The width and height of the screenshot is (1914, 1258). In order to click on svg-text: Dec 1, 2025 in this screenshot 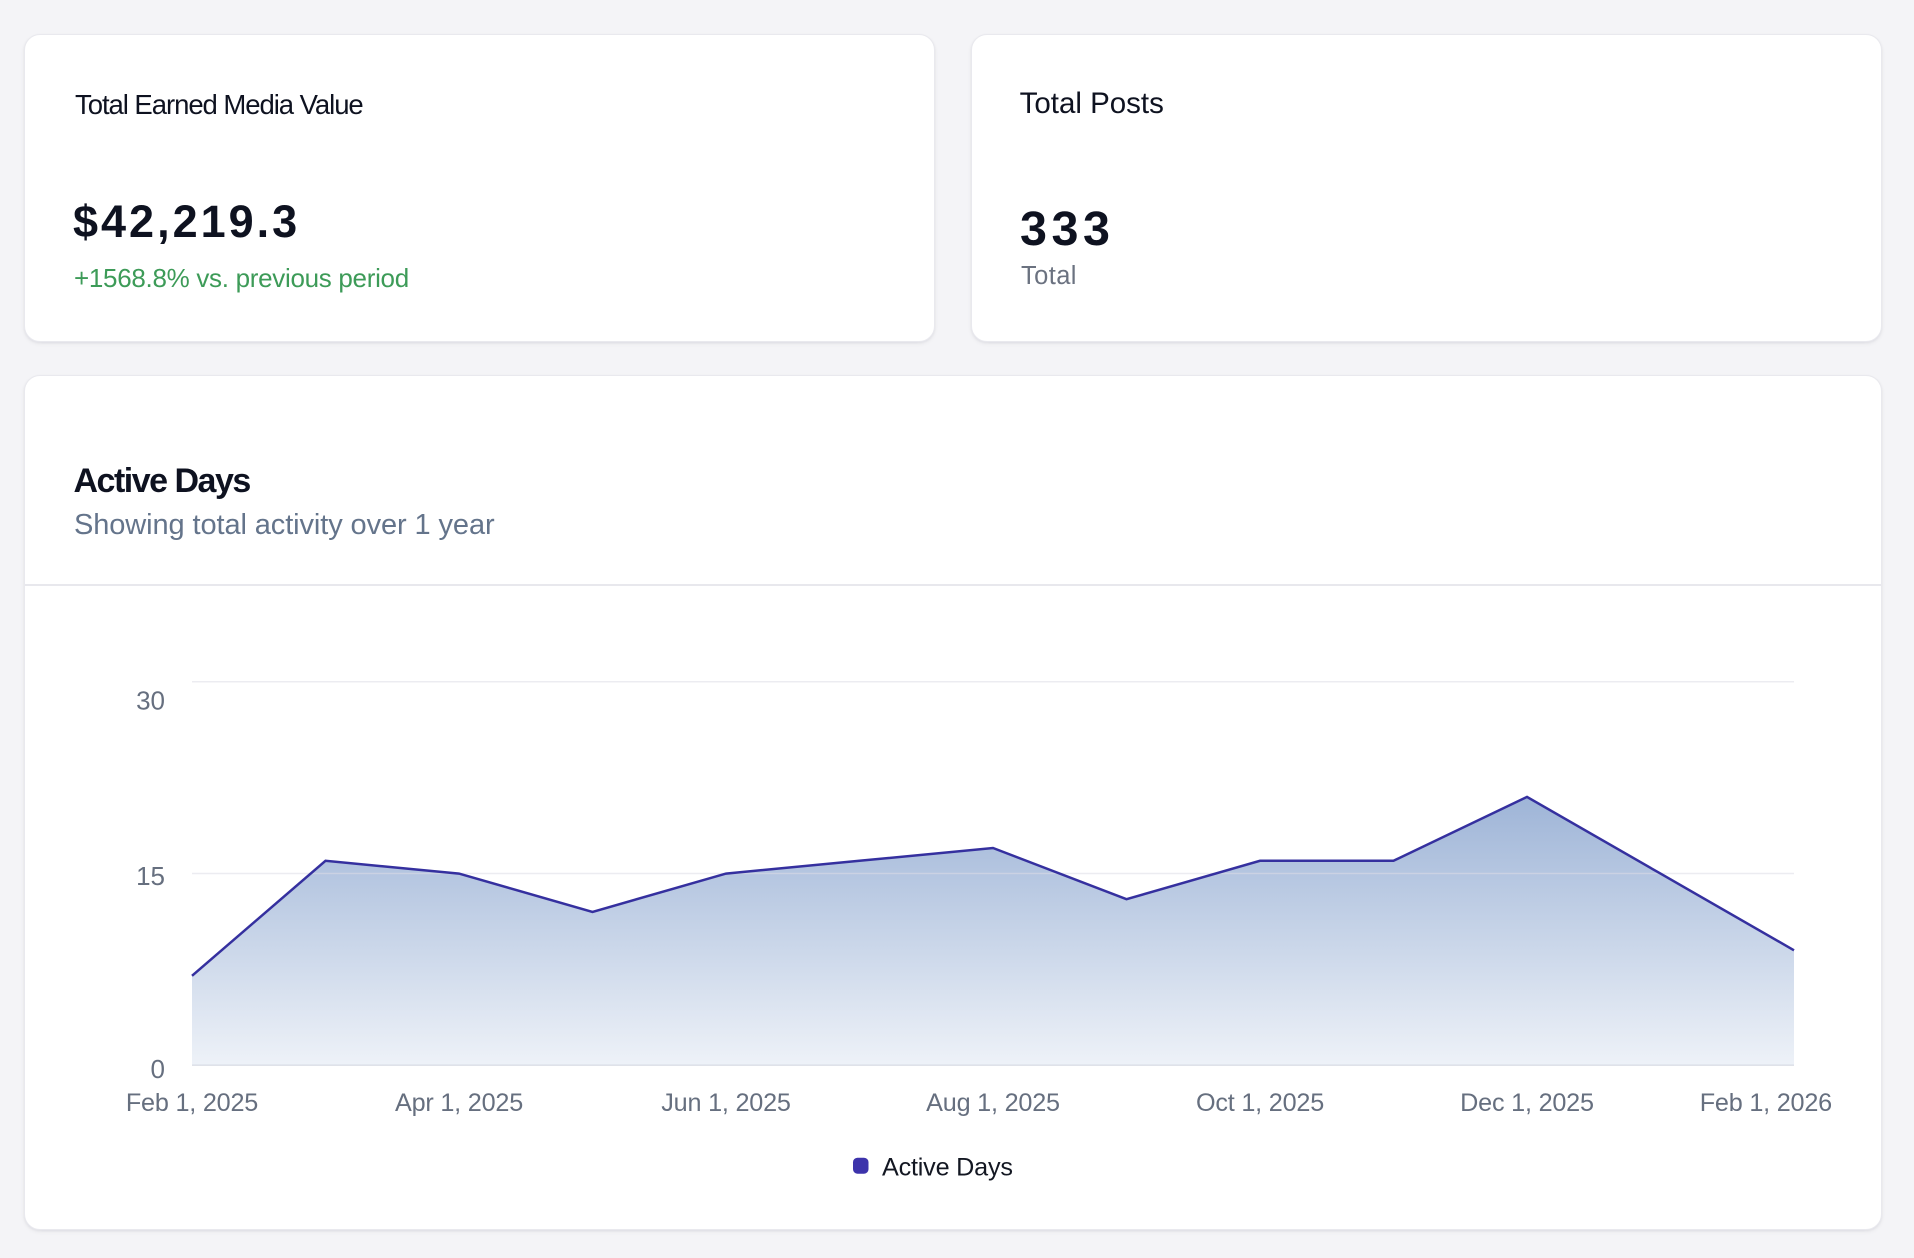, I will do `click(1527, 1103)`.